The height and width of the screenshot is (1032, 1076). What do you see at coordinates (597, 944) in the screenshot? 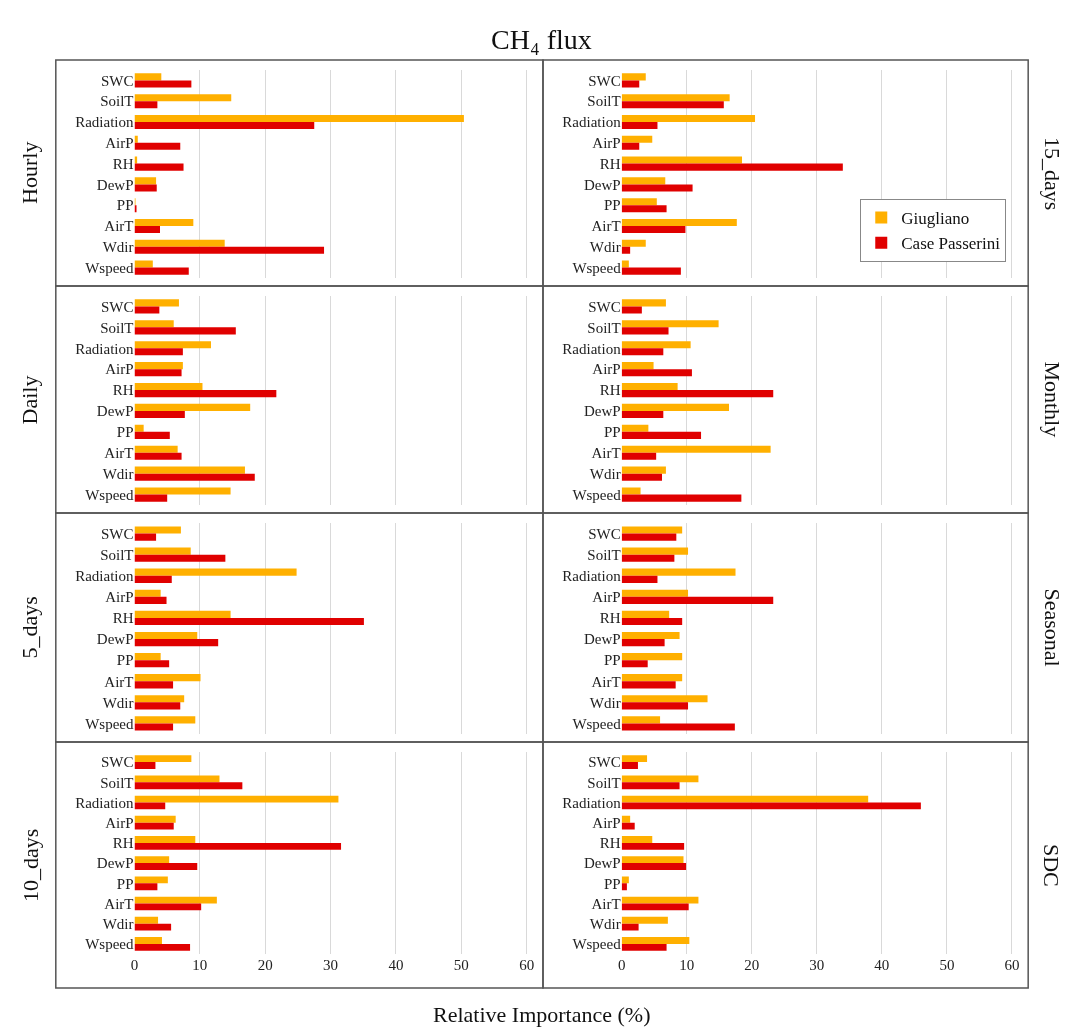
I see `y-tick-label: Wspeed` at bounding box center [597, 944].